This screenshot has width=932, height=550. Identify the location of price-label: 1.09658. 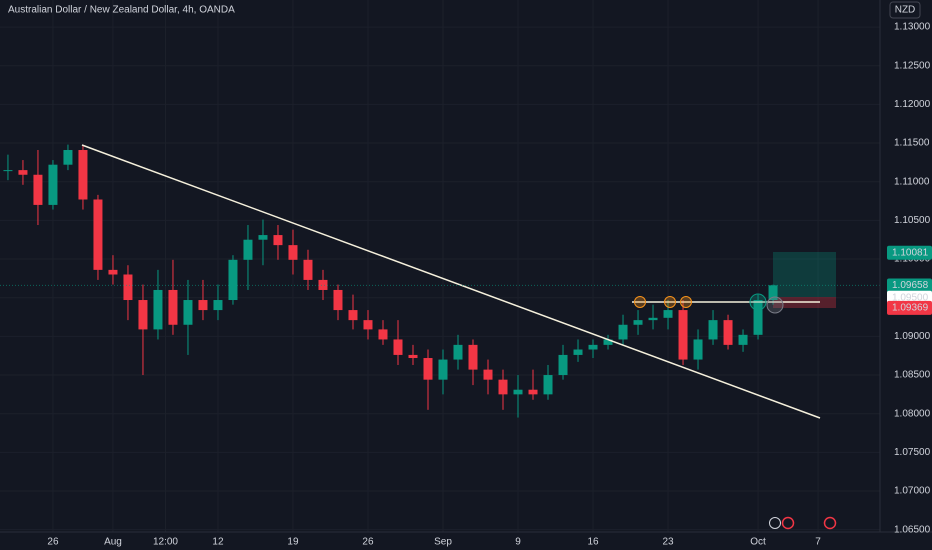
(910, 285).